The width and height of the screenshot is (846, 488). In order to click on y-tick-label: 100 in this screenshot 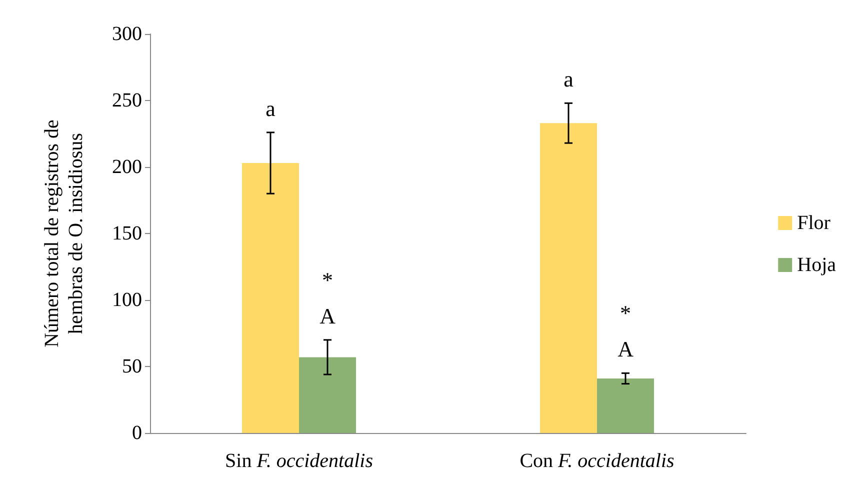, I will do `click(127, 300)`.